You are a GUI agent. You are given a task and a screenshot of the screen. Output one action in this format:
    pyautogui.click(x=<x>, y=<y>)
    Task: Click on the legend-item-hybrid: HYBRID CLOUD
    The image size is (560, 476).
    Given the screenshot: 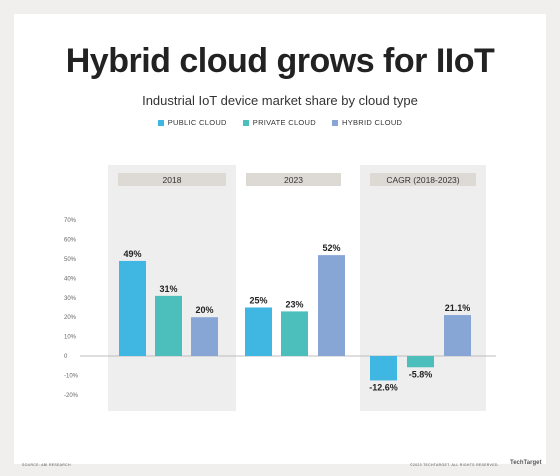 What is the action you would take?
    pyautogui.click(x=367, y=122)
    